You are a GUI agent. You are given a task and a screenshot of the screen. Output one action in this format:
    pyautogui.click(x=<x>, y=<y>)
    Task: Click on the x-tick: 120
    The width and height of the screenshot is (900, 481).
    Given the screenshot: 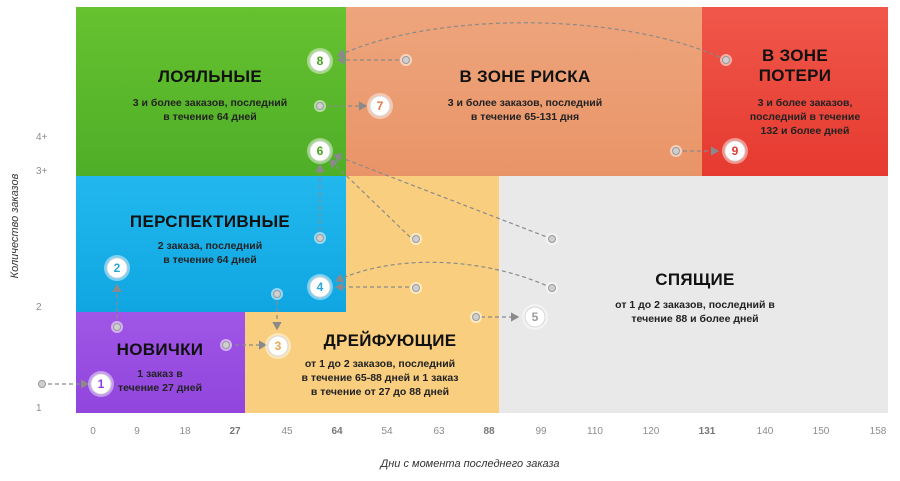 What is the action you would take?
    pyautogui.click(x=651, y=431)
    